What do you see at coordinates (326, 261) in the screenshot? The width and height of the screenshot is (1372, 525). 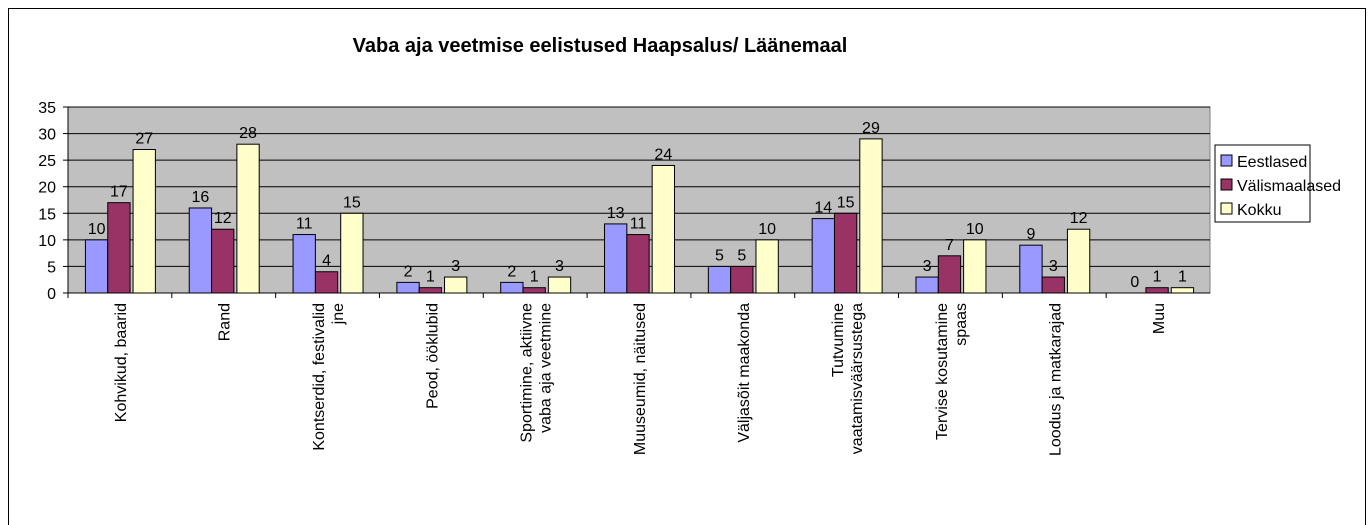 I see `data-label: 4` at bounding box center [326, 261].